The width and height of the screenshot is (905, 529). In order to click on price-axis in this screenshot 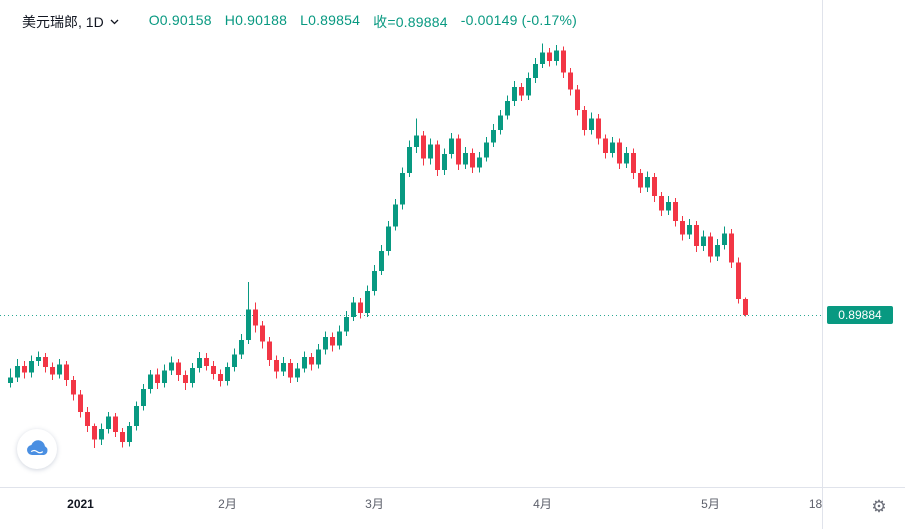, I will do `click(864, 243)`.